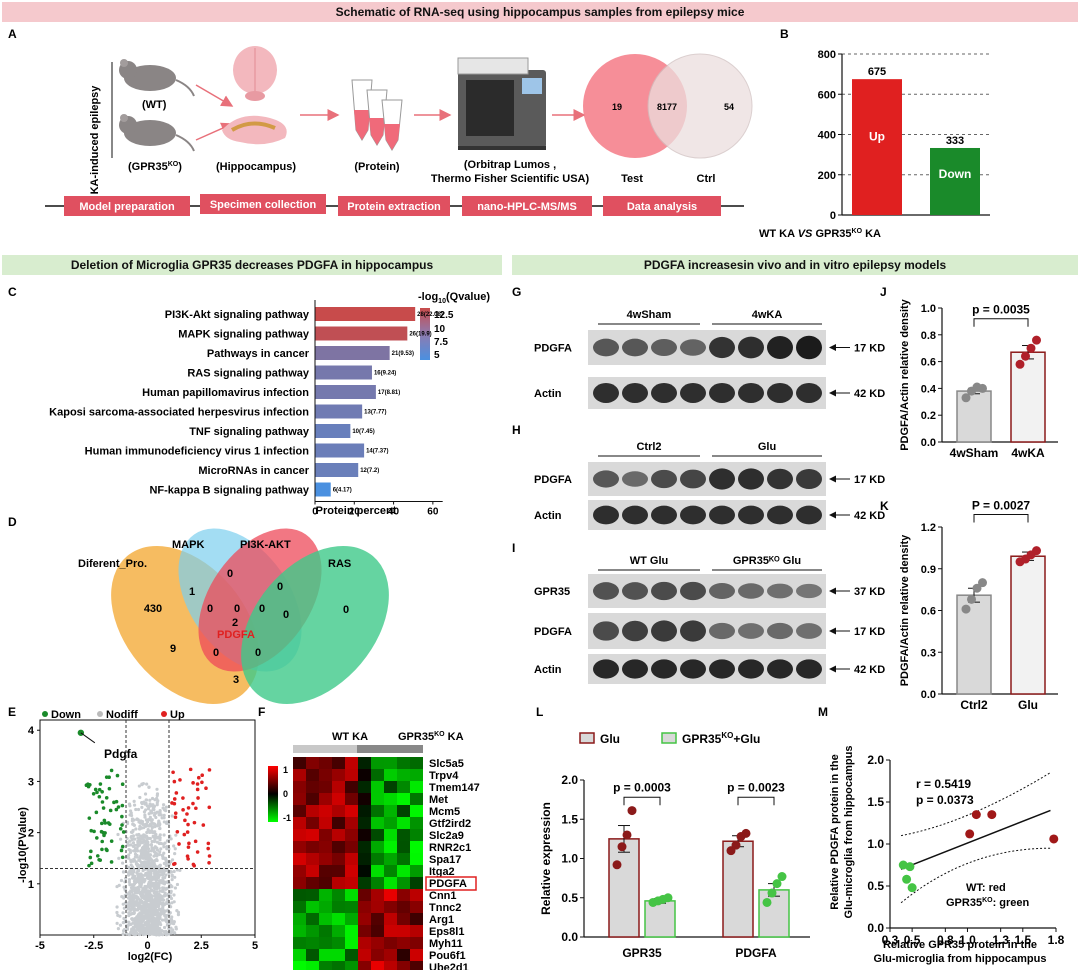 The width and height of the screenshot is (1080, 970). Describe the element at coordinates (236, 635) in the screenshot. I see `venn-highlight-pdgfa: PDGFA` at that location.